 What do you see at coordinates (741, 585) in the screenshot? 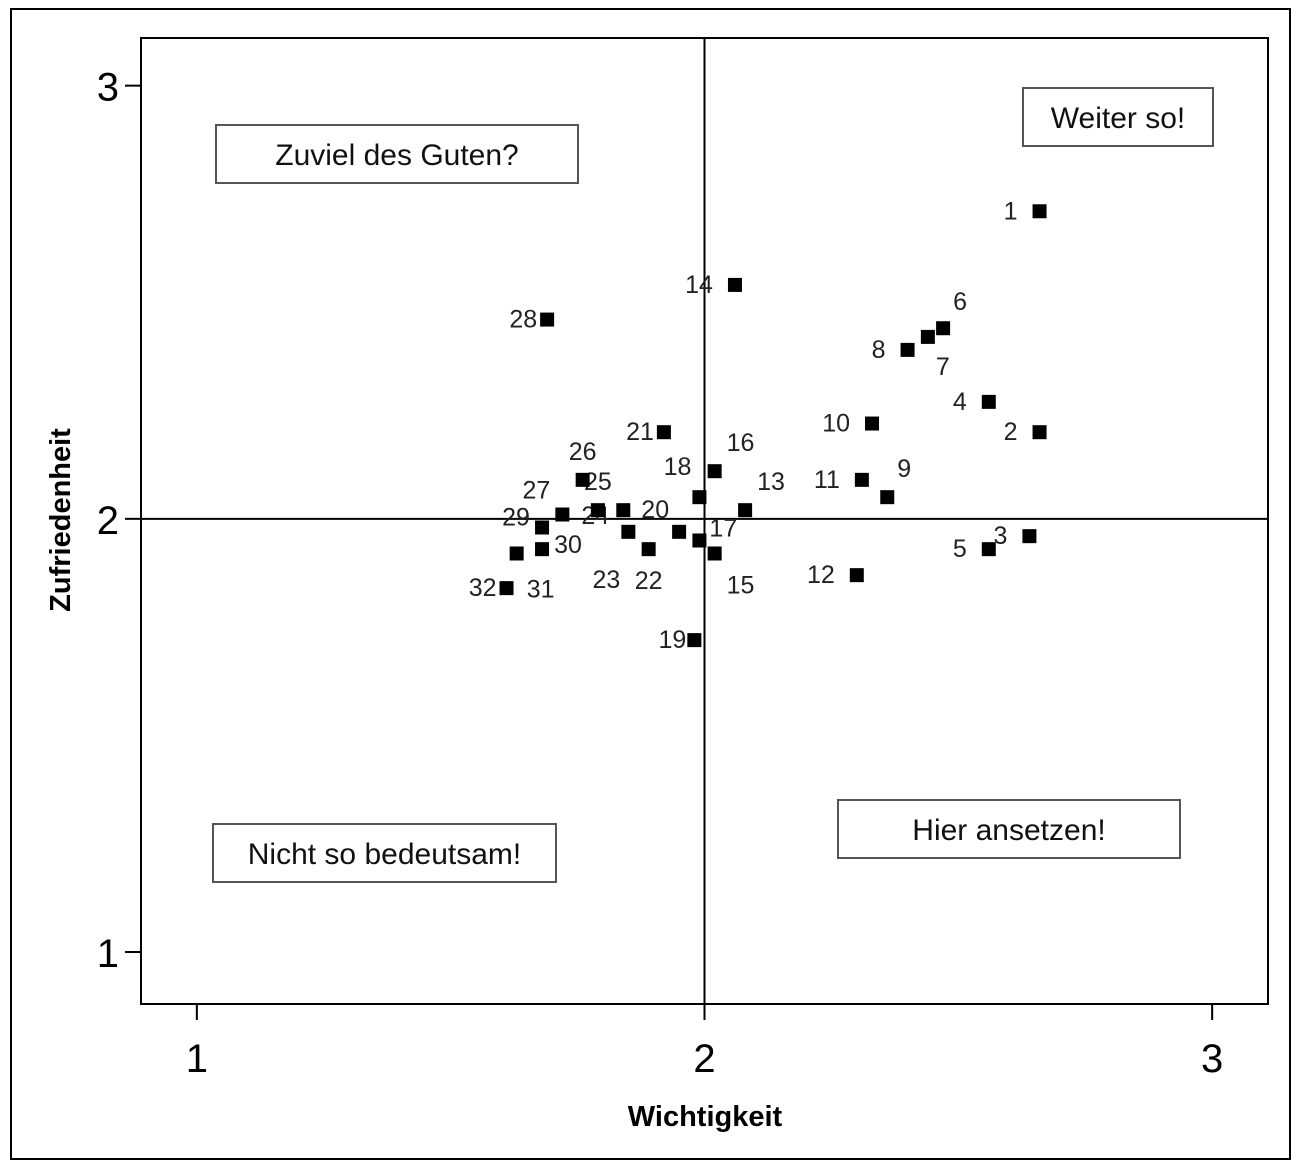
I see `point-label-15: 15` at bounding box center [741, 585].